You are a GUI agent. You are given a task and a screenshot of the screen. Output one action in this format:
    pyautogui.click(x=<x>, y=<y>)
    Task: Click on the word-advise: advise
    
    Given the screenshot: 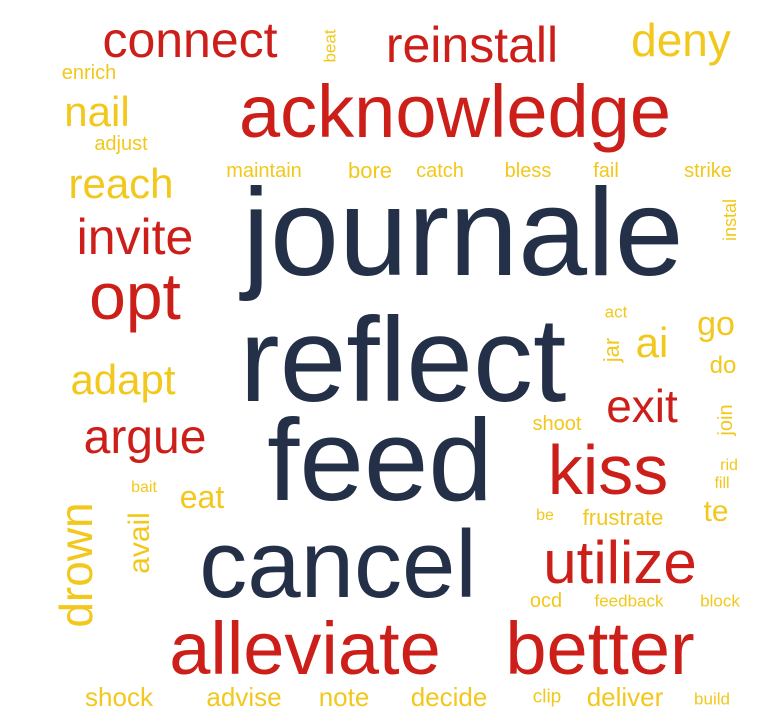 What is the action you would take?
    pyautogui.click(x=244, y=697)
    